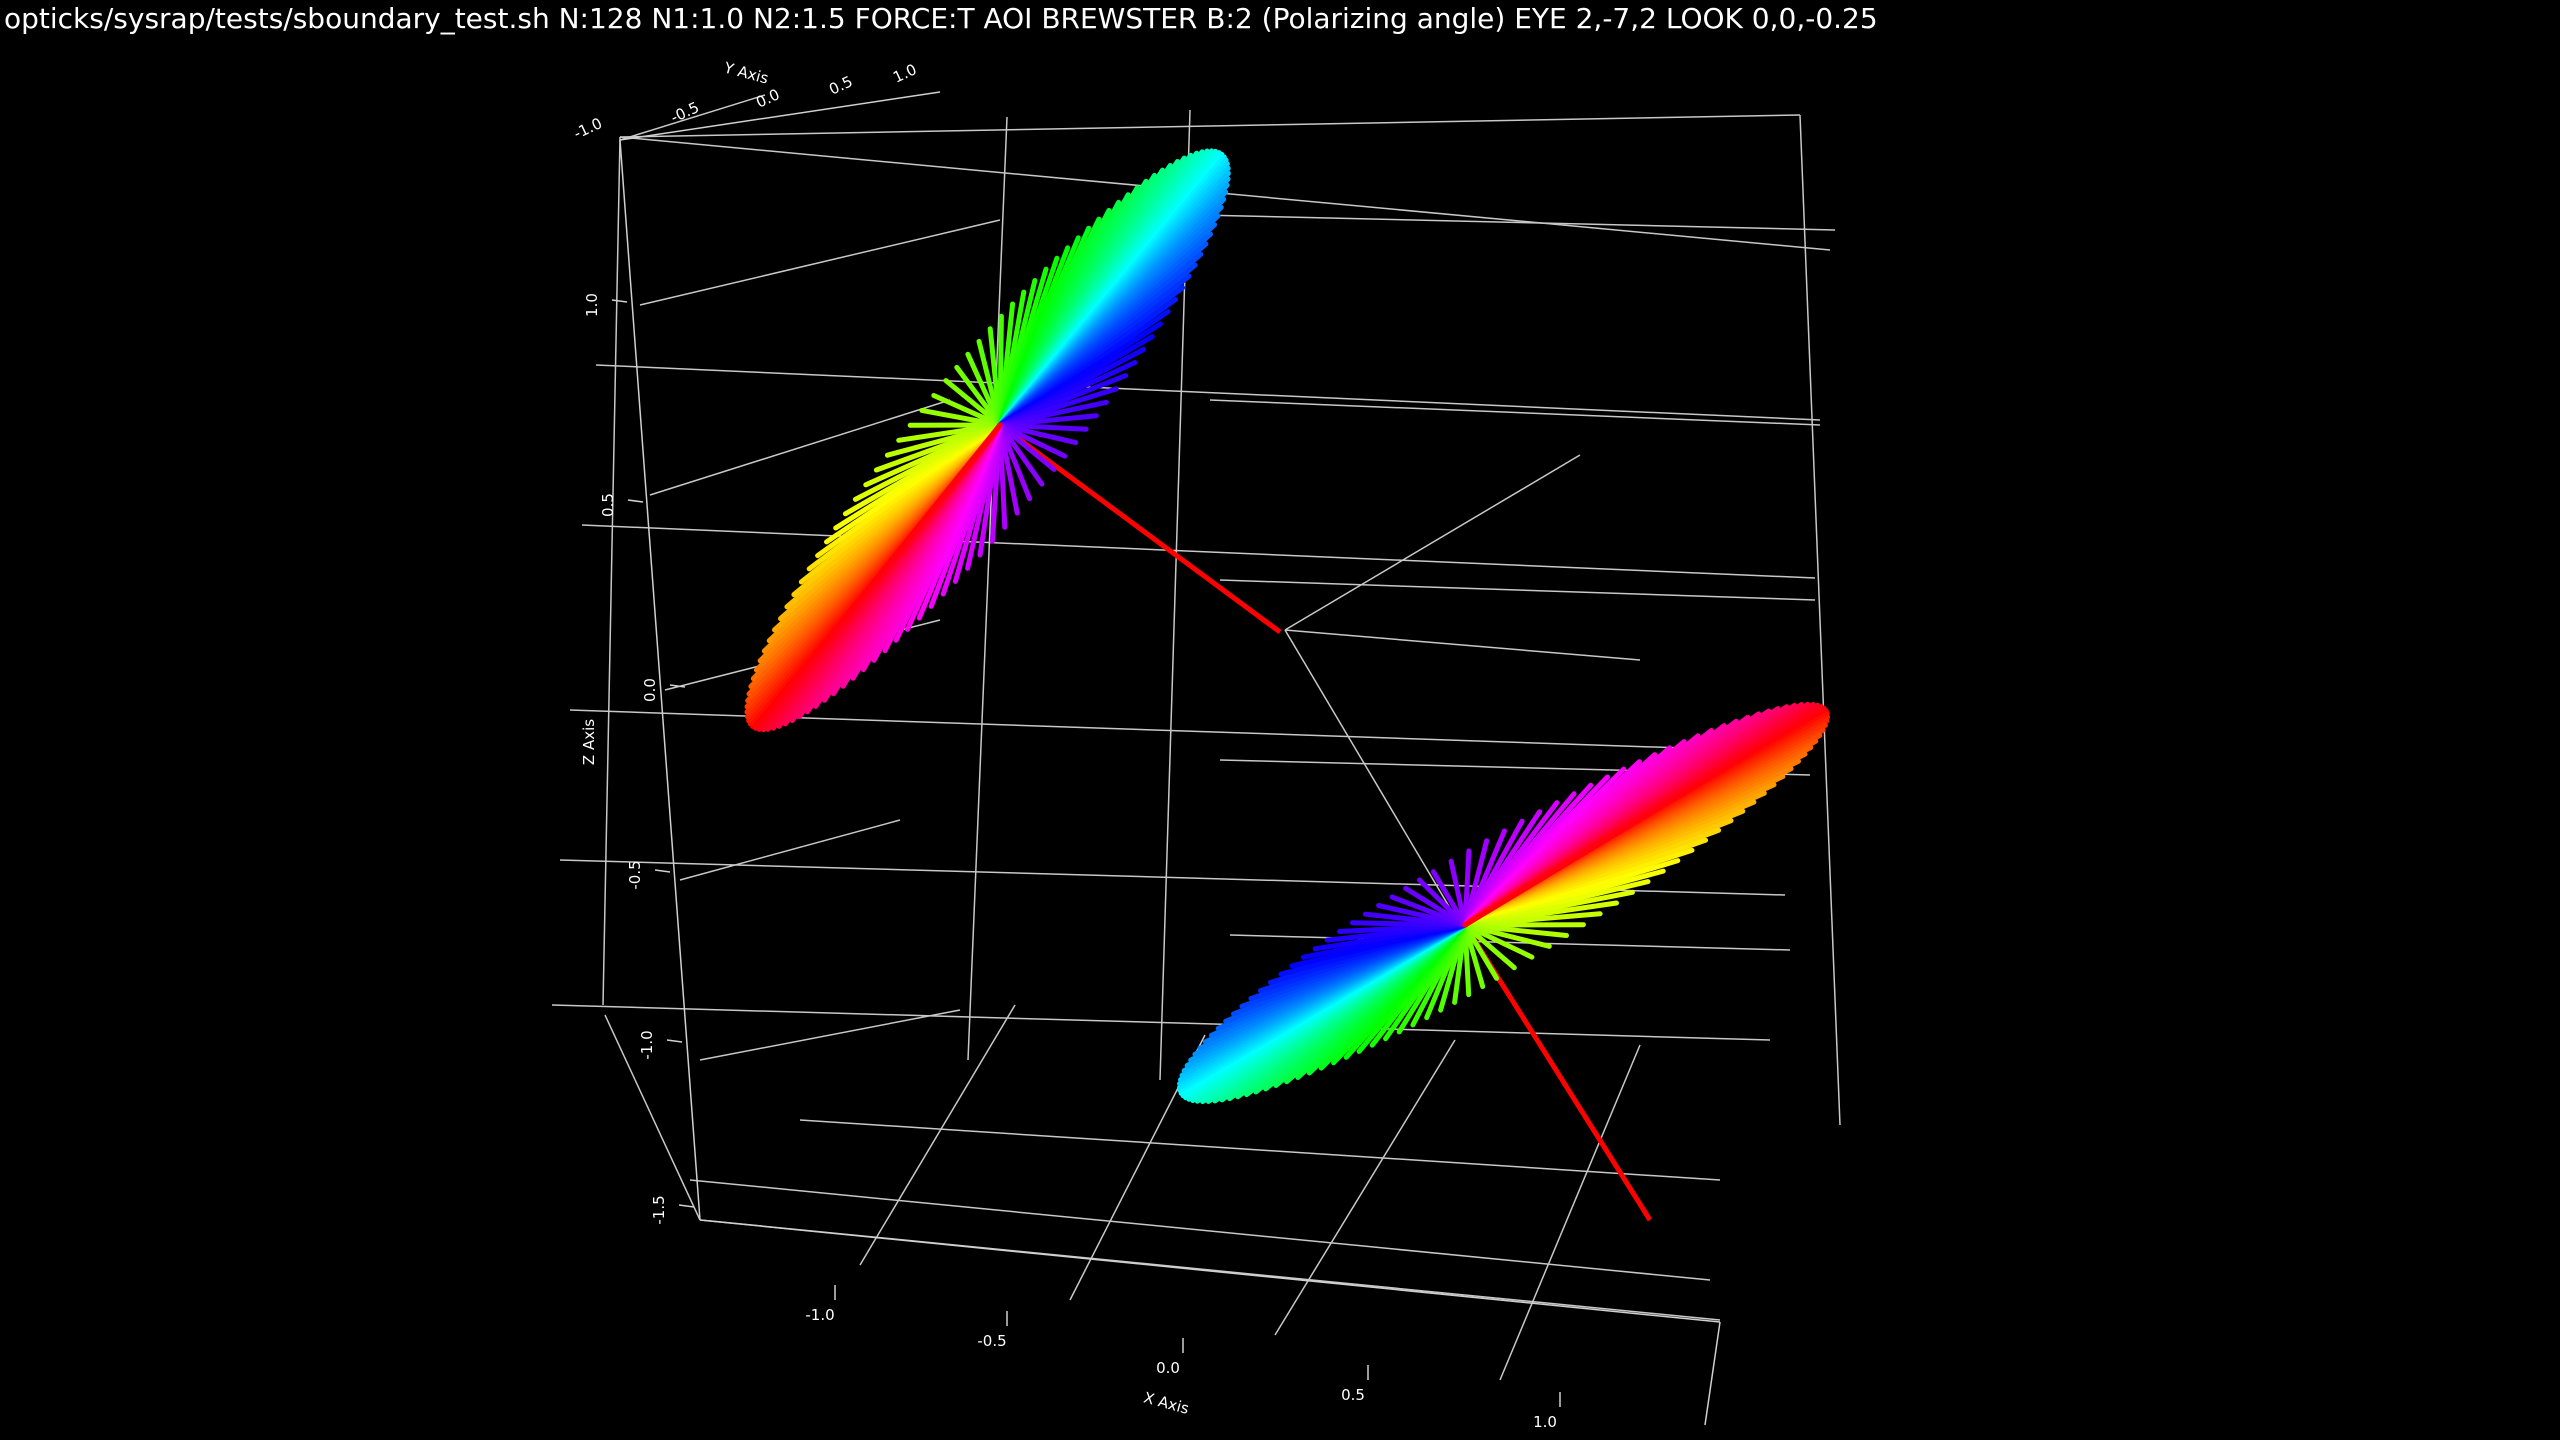  What do you see at coordinates (589, 742) in the screenshot?
I see `z-axis-title: Z Axis` at bounding box center [589, 742].